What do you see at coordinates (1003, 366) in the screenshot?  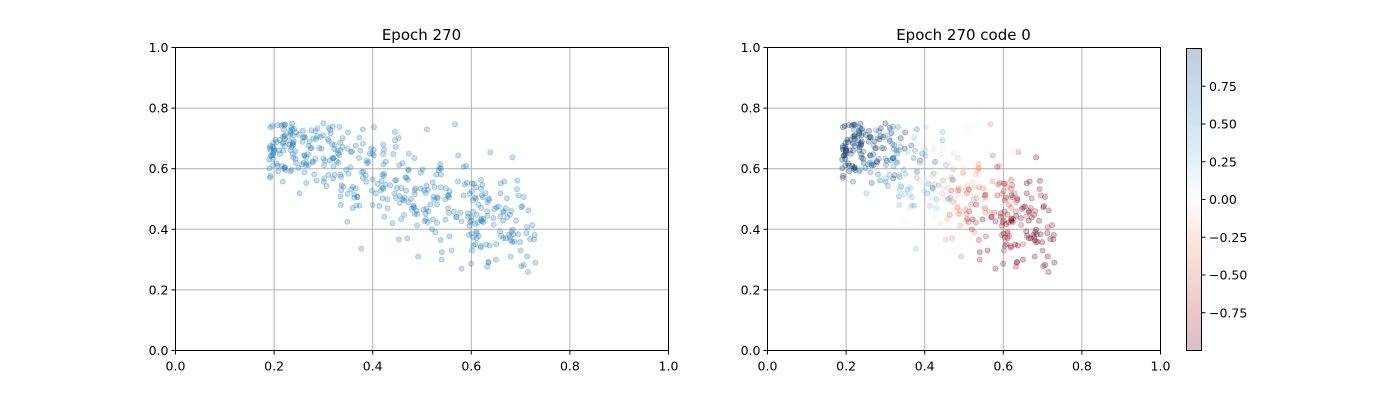 I see `x-tick-label: 0.6` at bounding box center [1003, 366].